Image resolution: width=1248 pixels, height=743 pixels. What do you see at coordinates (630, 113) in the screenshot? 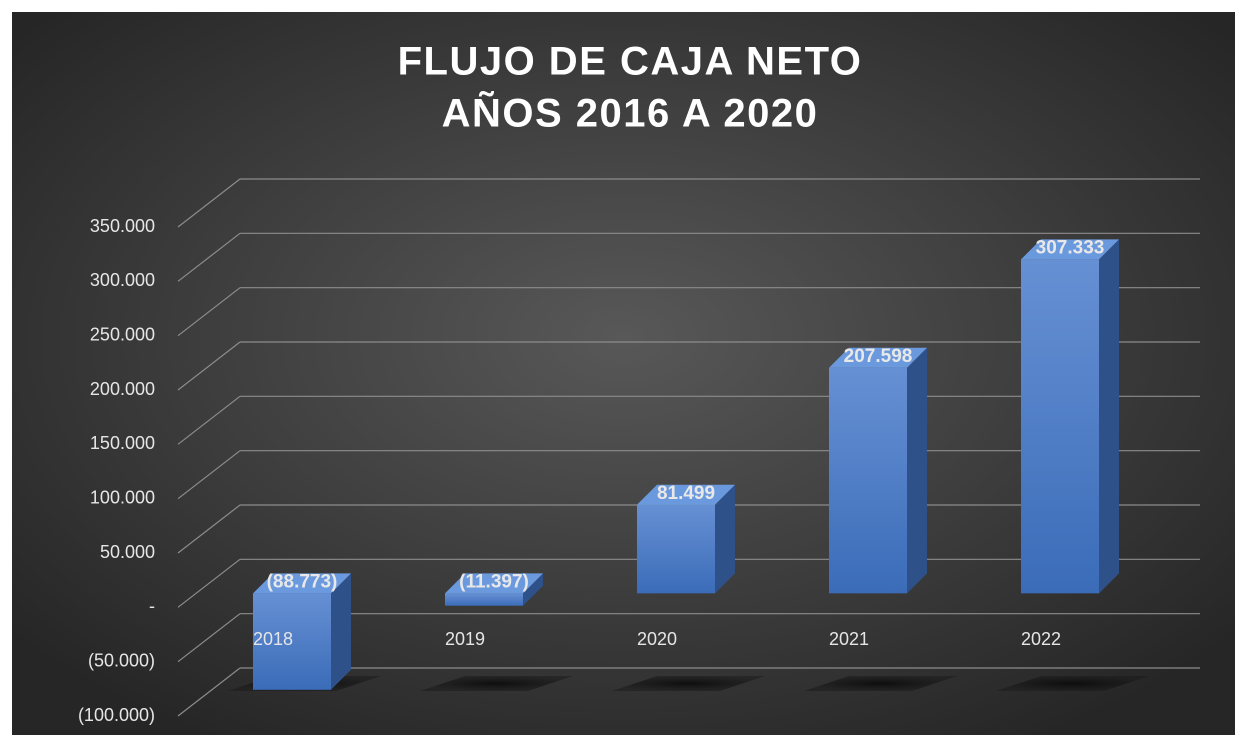
I see `chart-title: AÑOS 2016 A 2020` at bounding box center [630, 113].